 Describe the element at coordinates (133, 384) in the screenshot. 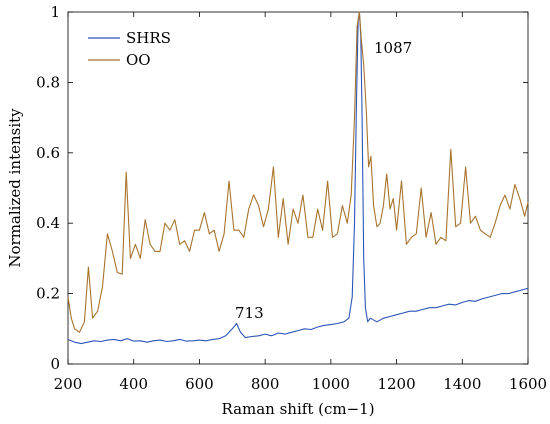

I see `x-tick-label: 400` at that location.